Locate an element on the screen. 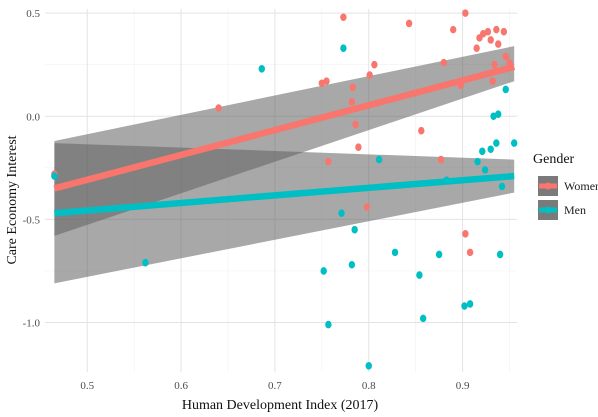 The width and height of the screenshot is (598, 417). y-tick-label: 0.5 is located at coordinates (33, 14).